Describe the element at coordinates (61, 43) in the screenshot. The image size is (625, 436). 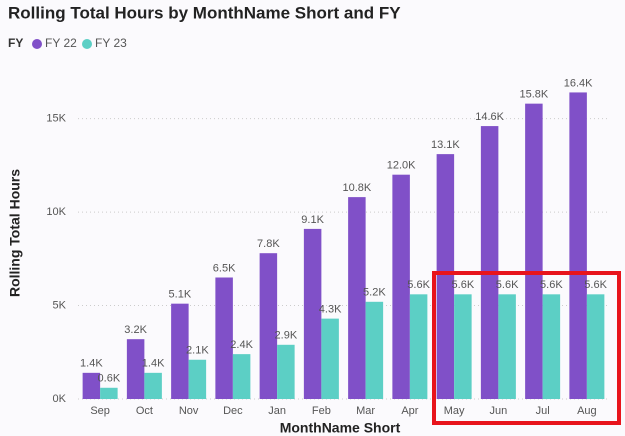
I see `legend-label: FY 22` at that location.